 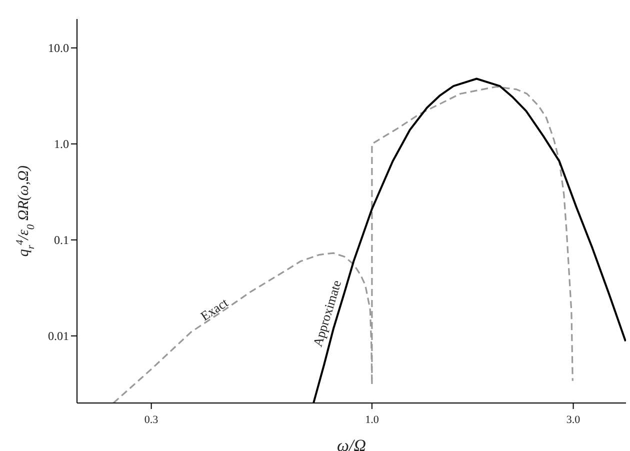 I want to click on x-tick-label: 1.0, so click(x=372, y=420).